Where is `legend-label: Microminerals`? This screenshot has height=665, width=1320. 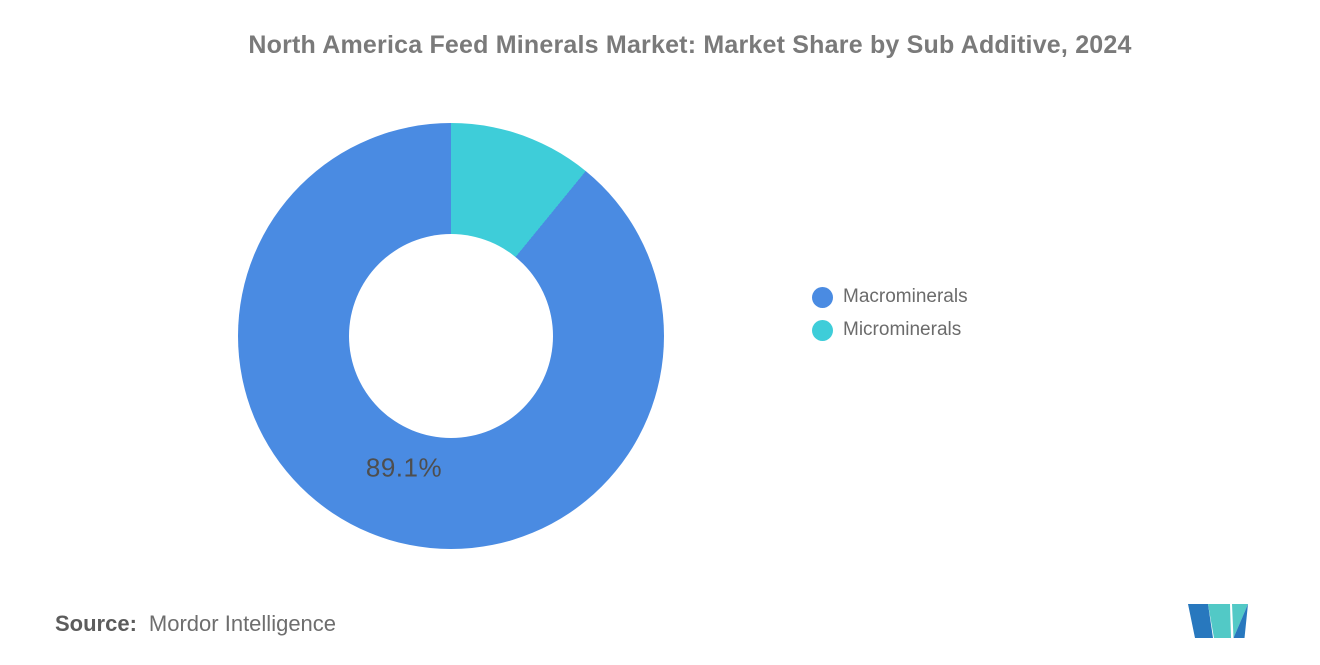
legend-label: Microminerals is located at coordinates (902, 329).